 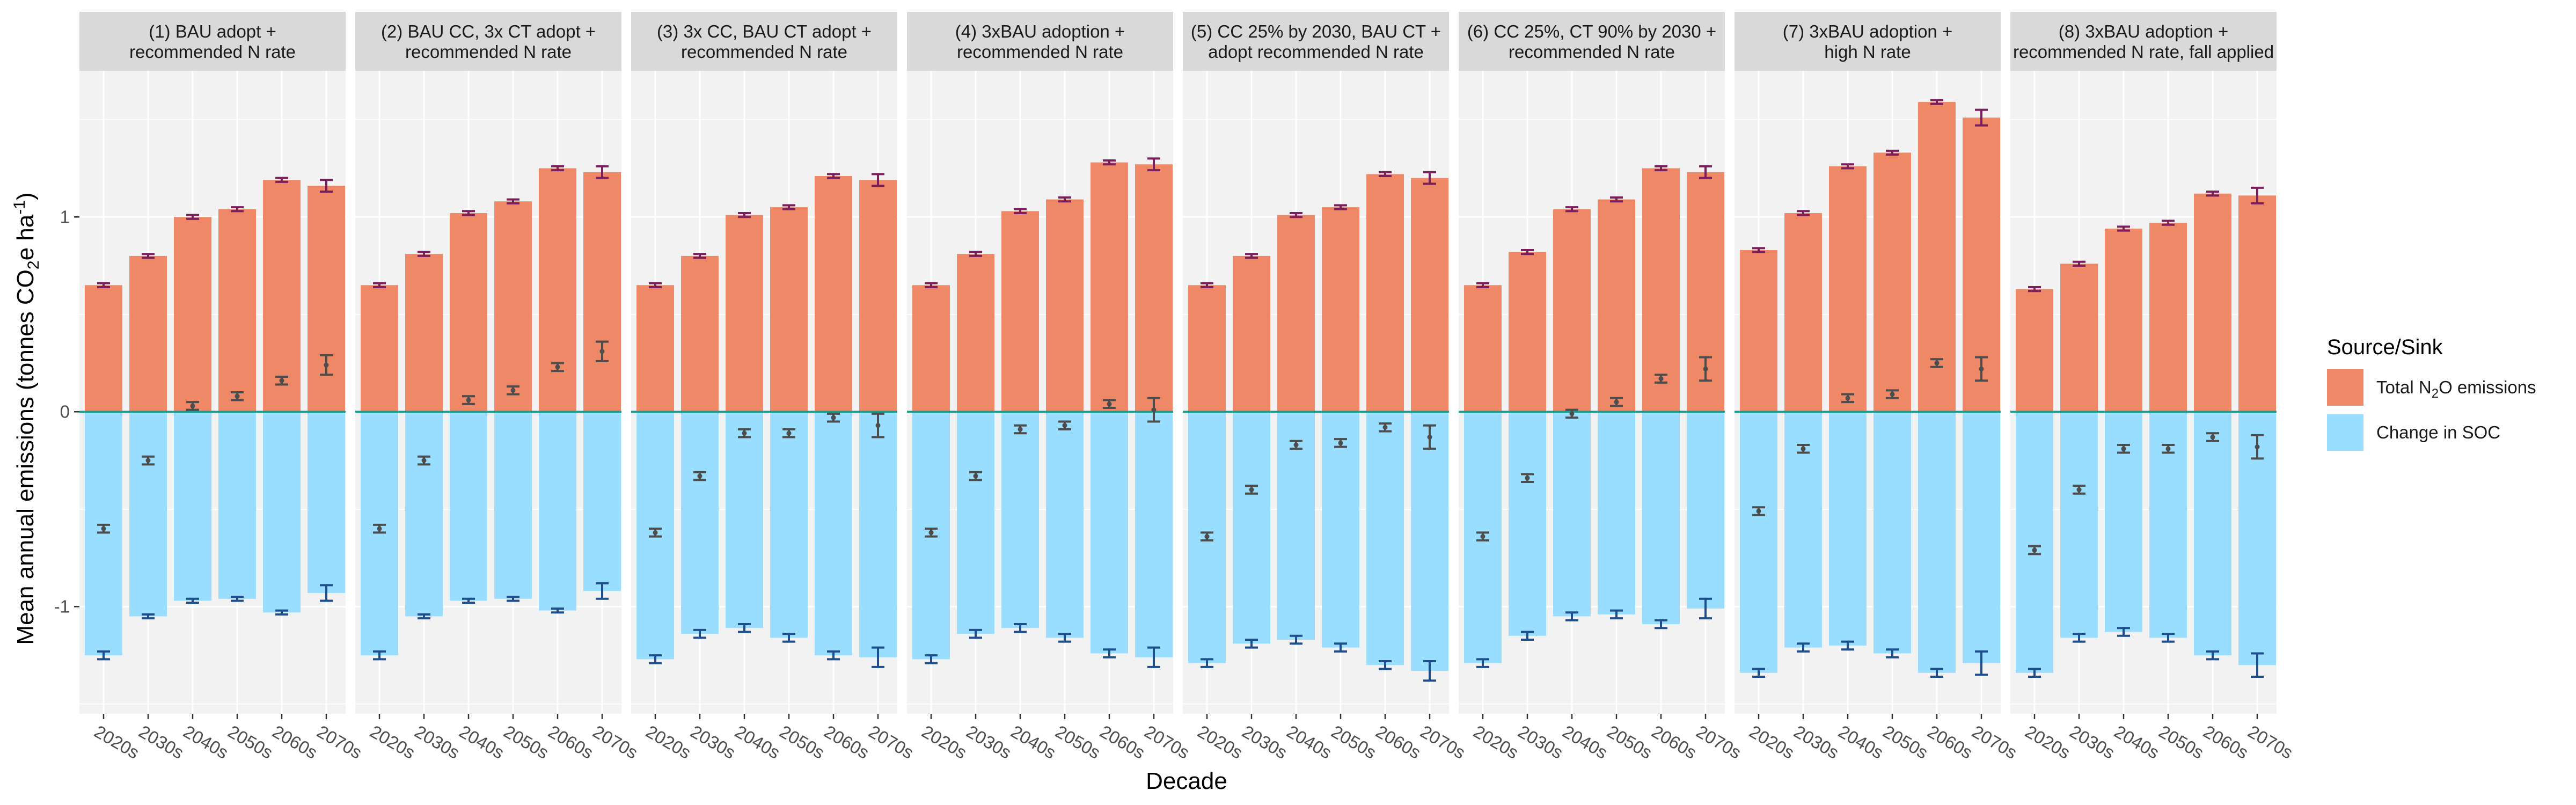 What do you see at coordinates (1040, 41) in the screenshot?
I see `facet-title: (4) 3xBAU adoption +recommended N rate` at bounding box center [1040, 41].